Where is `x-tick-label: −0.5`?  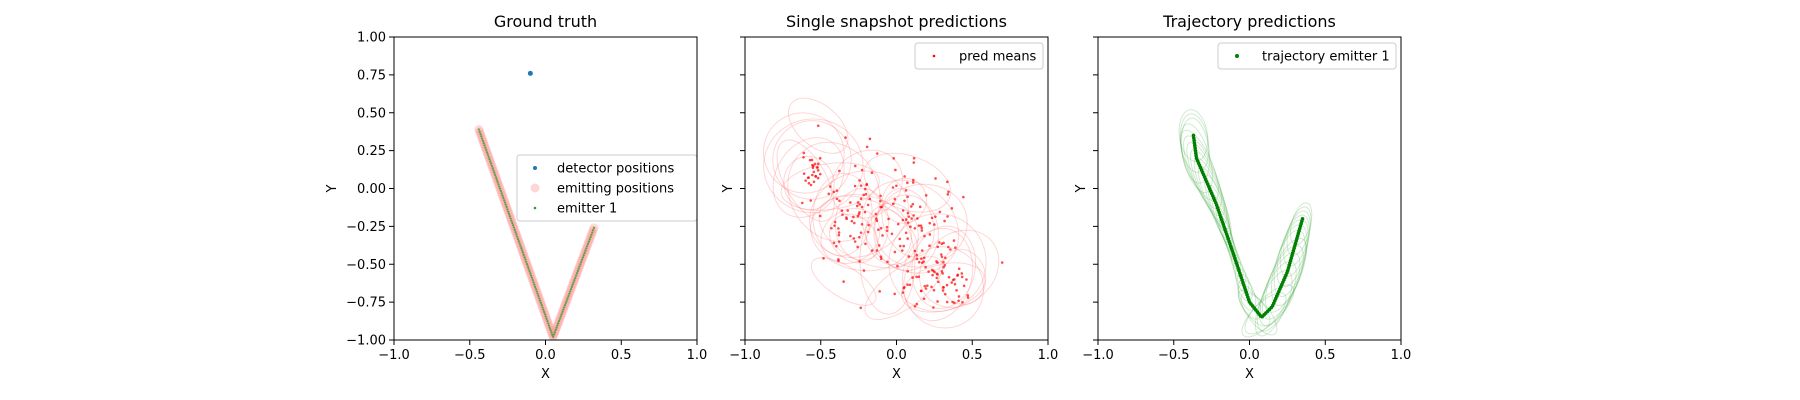 x-tick-label: −0.5 is located at coordinates (821, 355).